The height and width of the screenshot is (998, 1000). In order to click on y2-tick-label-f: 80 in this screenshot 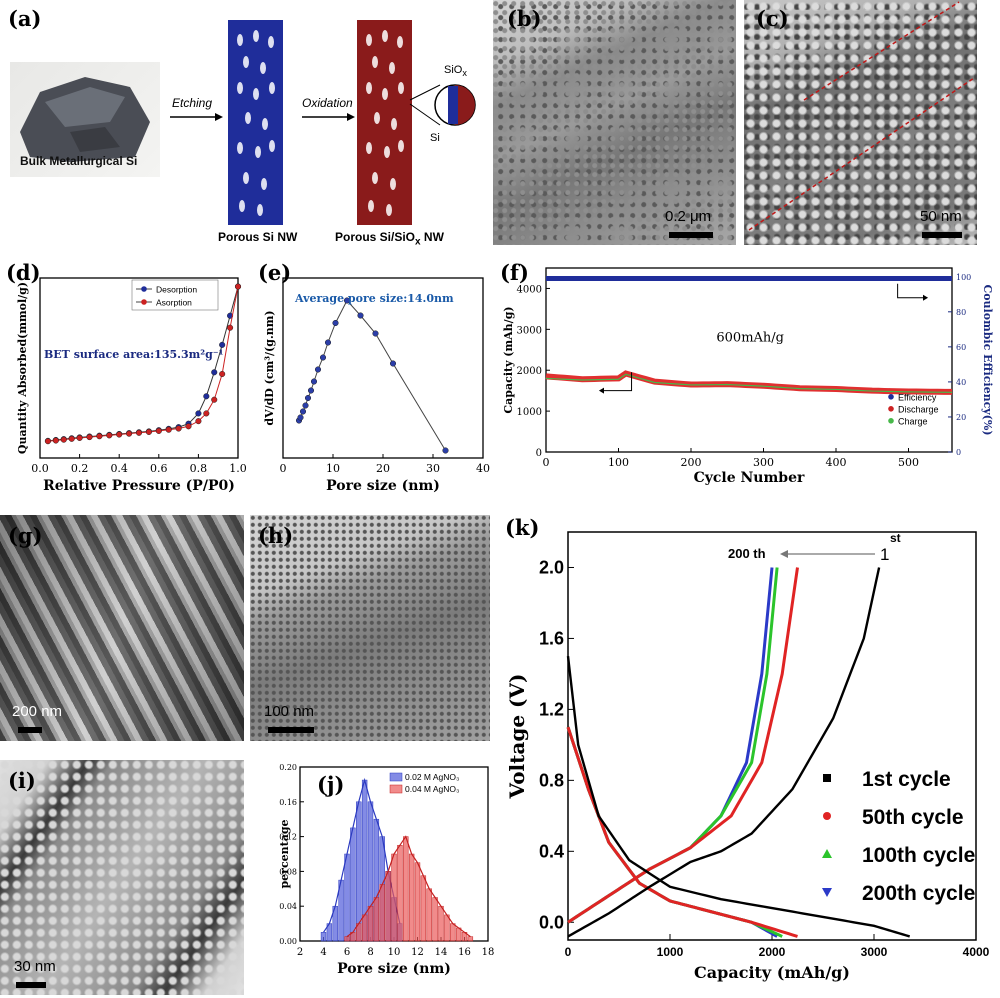, I will do `click(961, 312)`.